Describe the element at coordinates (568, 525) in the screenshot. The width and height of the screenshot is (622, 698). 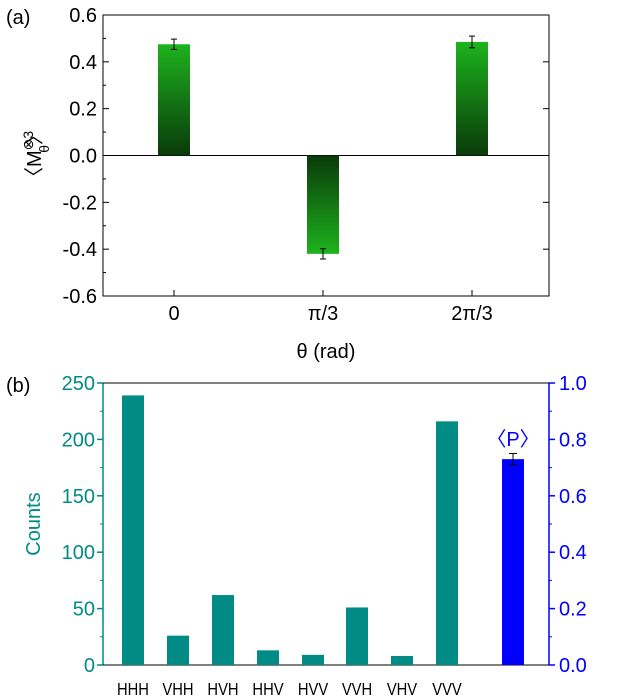
I see `panel-b-right-ticks: 1.0 0.8 0.6 0.4 0.2 0.0` at that location.